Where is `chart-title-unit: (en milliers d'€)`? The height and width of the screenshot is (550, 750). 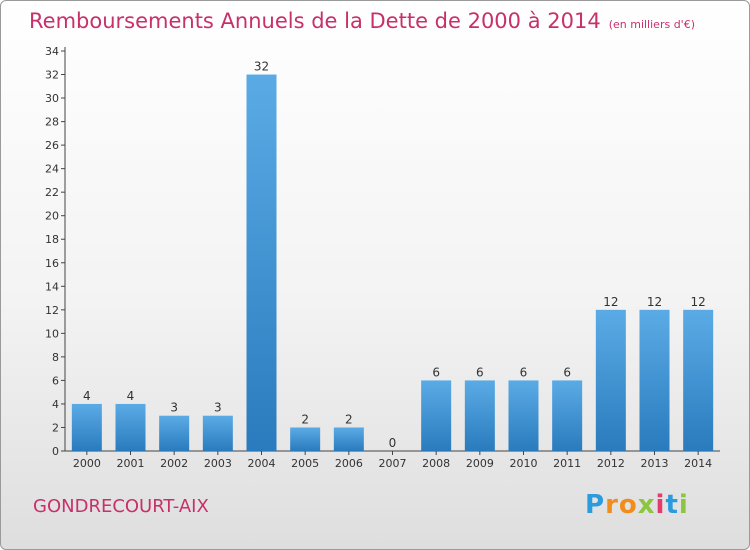
chart-title-unit: (en milliers d'€) is located at coordinates (651, 24).